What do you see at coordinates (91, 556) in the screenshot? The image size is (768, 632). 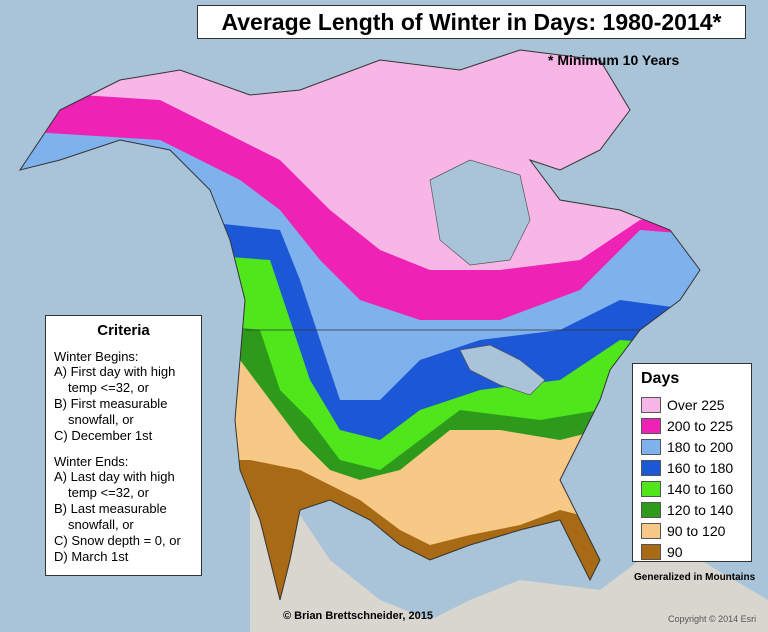 I see `criteria-item: D) March 1st` at bounding box center [91, 556].